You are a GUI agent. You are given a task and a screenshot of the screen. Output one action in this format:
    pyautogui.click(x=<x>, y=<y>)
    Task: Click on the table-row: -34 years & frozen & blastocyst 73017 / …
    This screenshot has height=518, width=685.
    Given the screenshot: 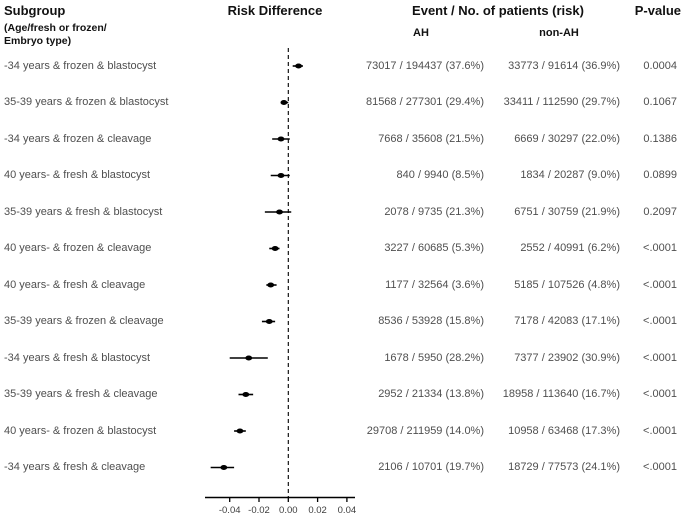 What is the action you would take?
    pyautogui.click(x=342, y=66)
    